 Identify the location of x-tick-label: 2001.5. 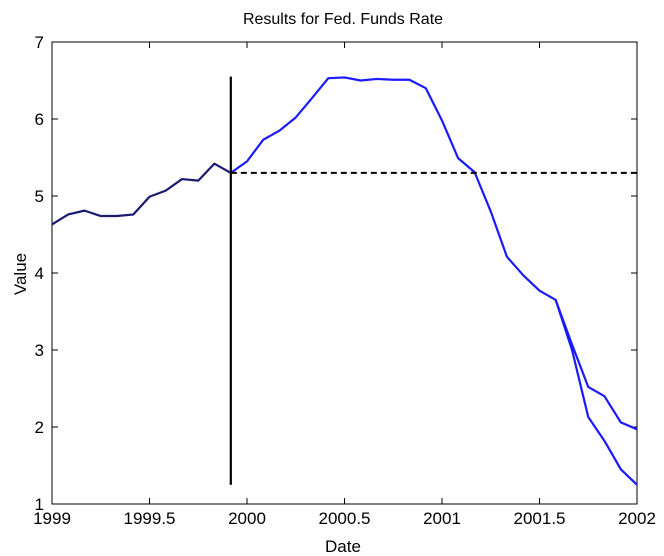
(540, 518).